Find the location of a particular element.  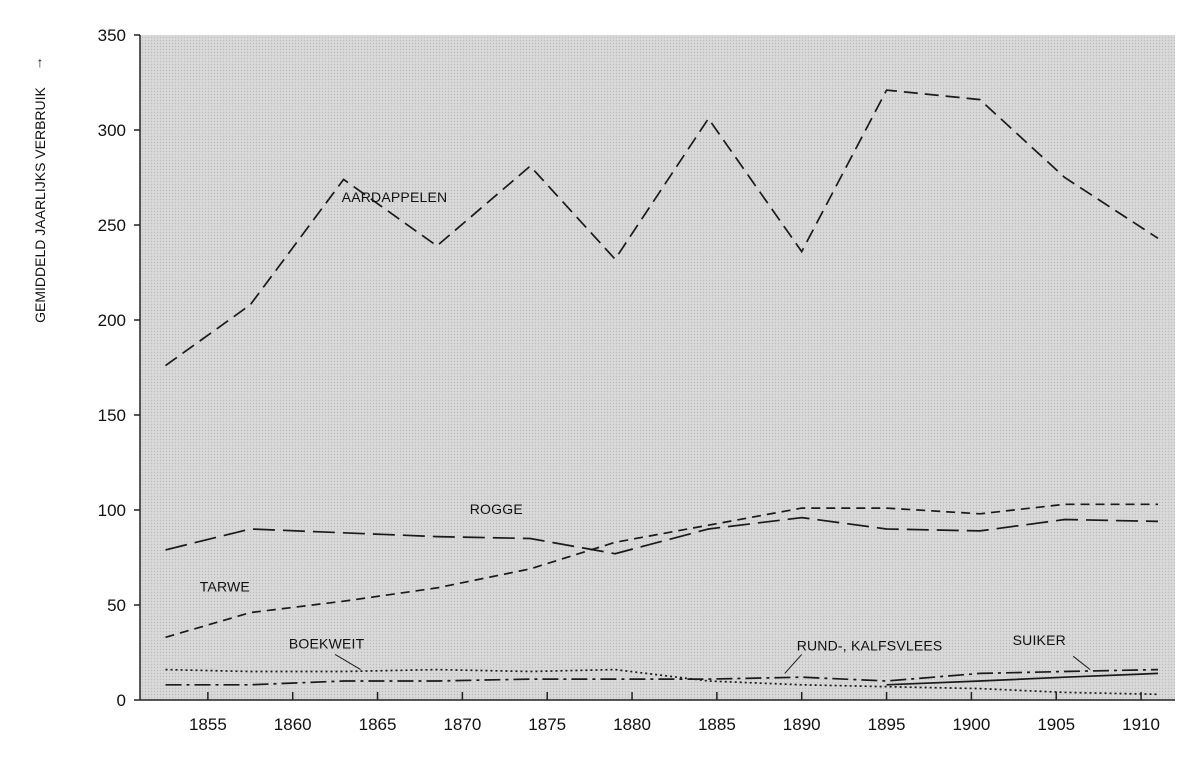

series-label-4: RUND-, KALFSVLEES is located at coordinates (870, 646).